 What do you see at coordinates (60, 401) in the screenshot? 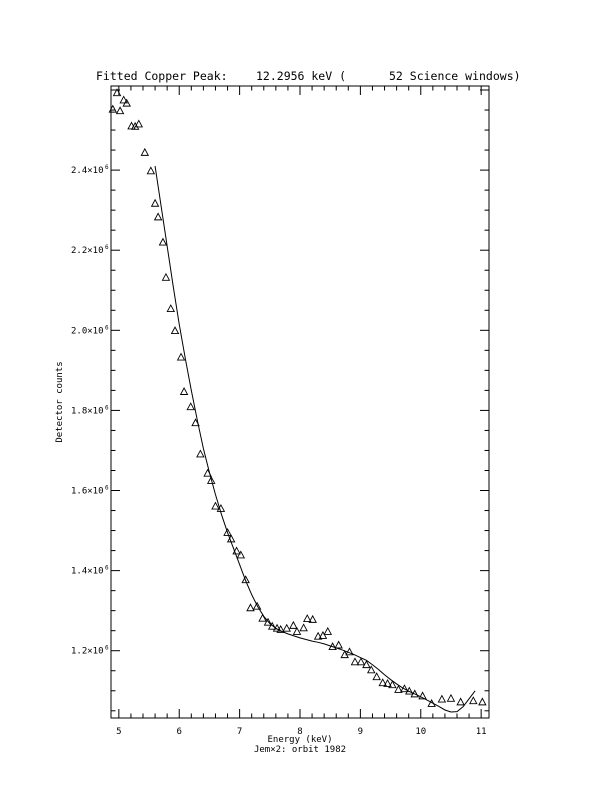
I see `y-axis-label: Detector counts` at bounding box center [60, 401].